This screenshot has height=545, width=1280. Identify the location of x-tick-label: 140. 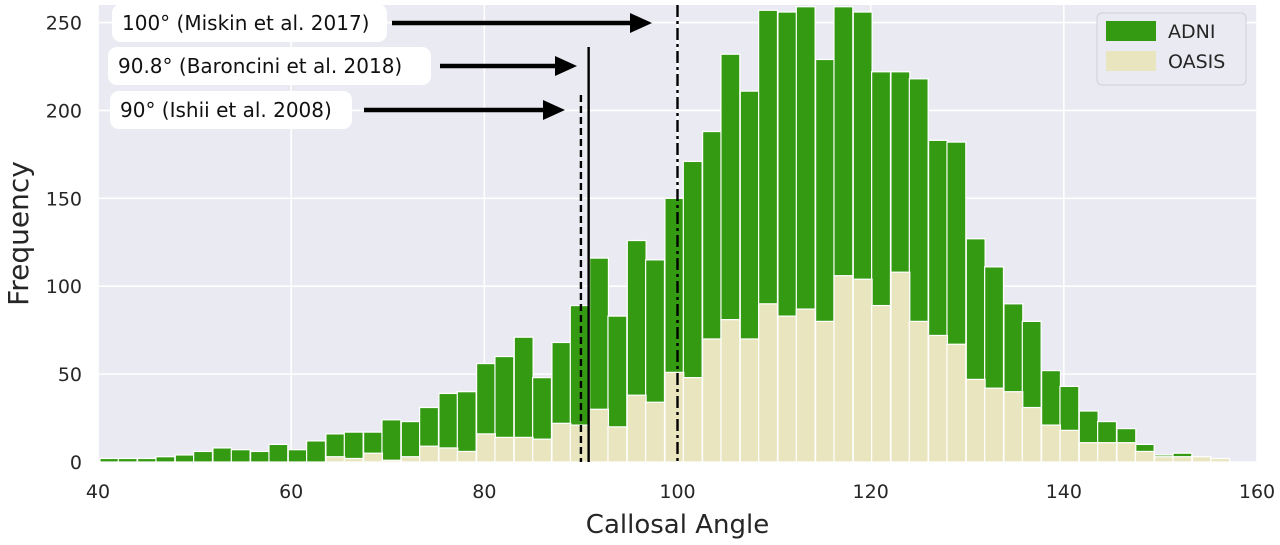
(1064, 492).